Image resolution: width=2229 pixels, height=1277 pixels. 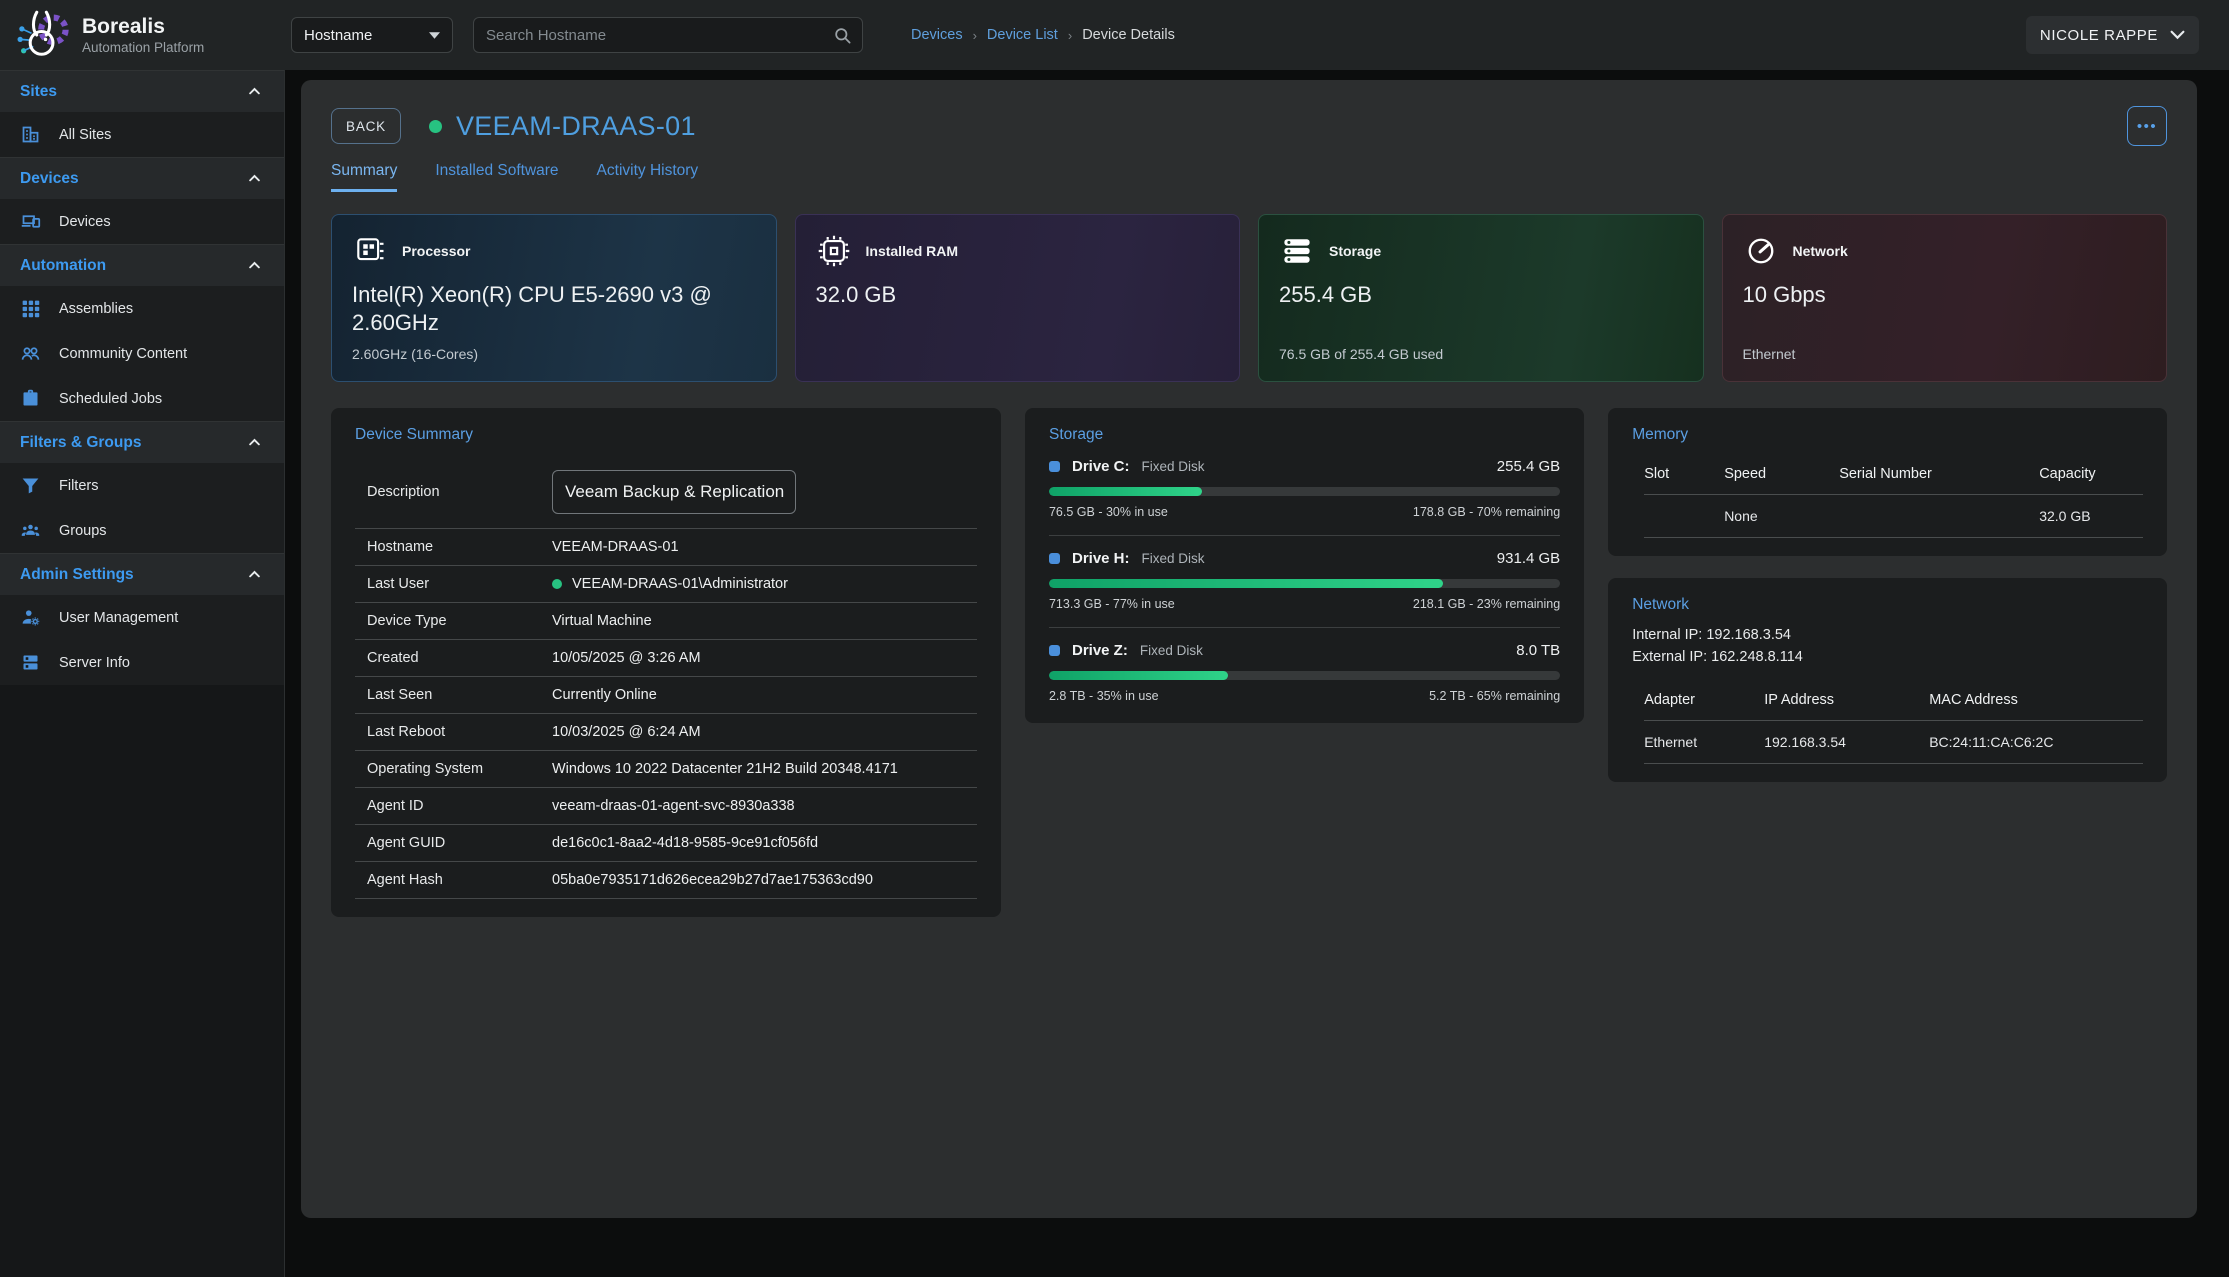 What do you see at coordinates (1304, 491) in the screenshot?
I see `drive-usage-bar` at bounding box center [1304, 491].